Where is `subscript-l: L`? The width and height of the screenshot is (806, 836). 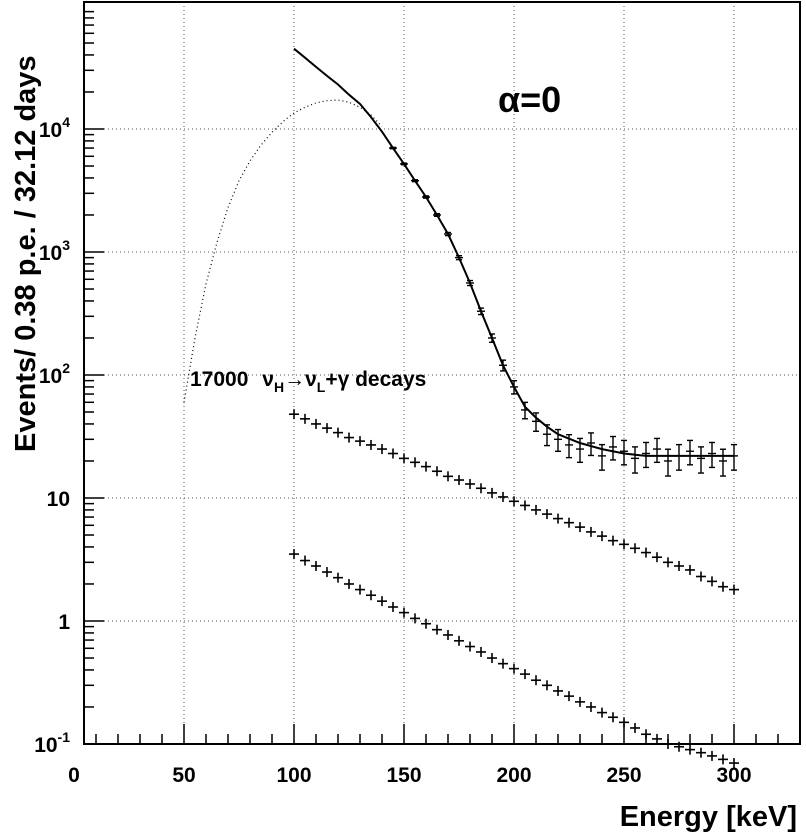
subscript-l: L is located at coordinates (321, 387).